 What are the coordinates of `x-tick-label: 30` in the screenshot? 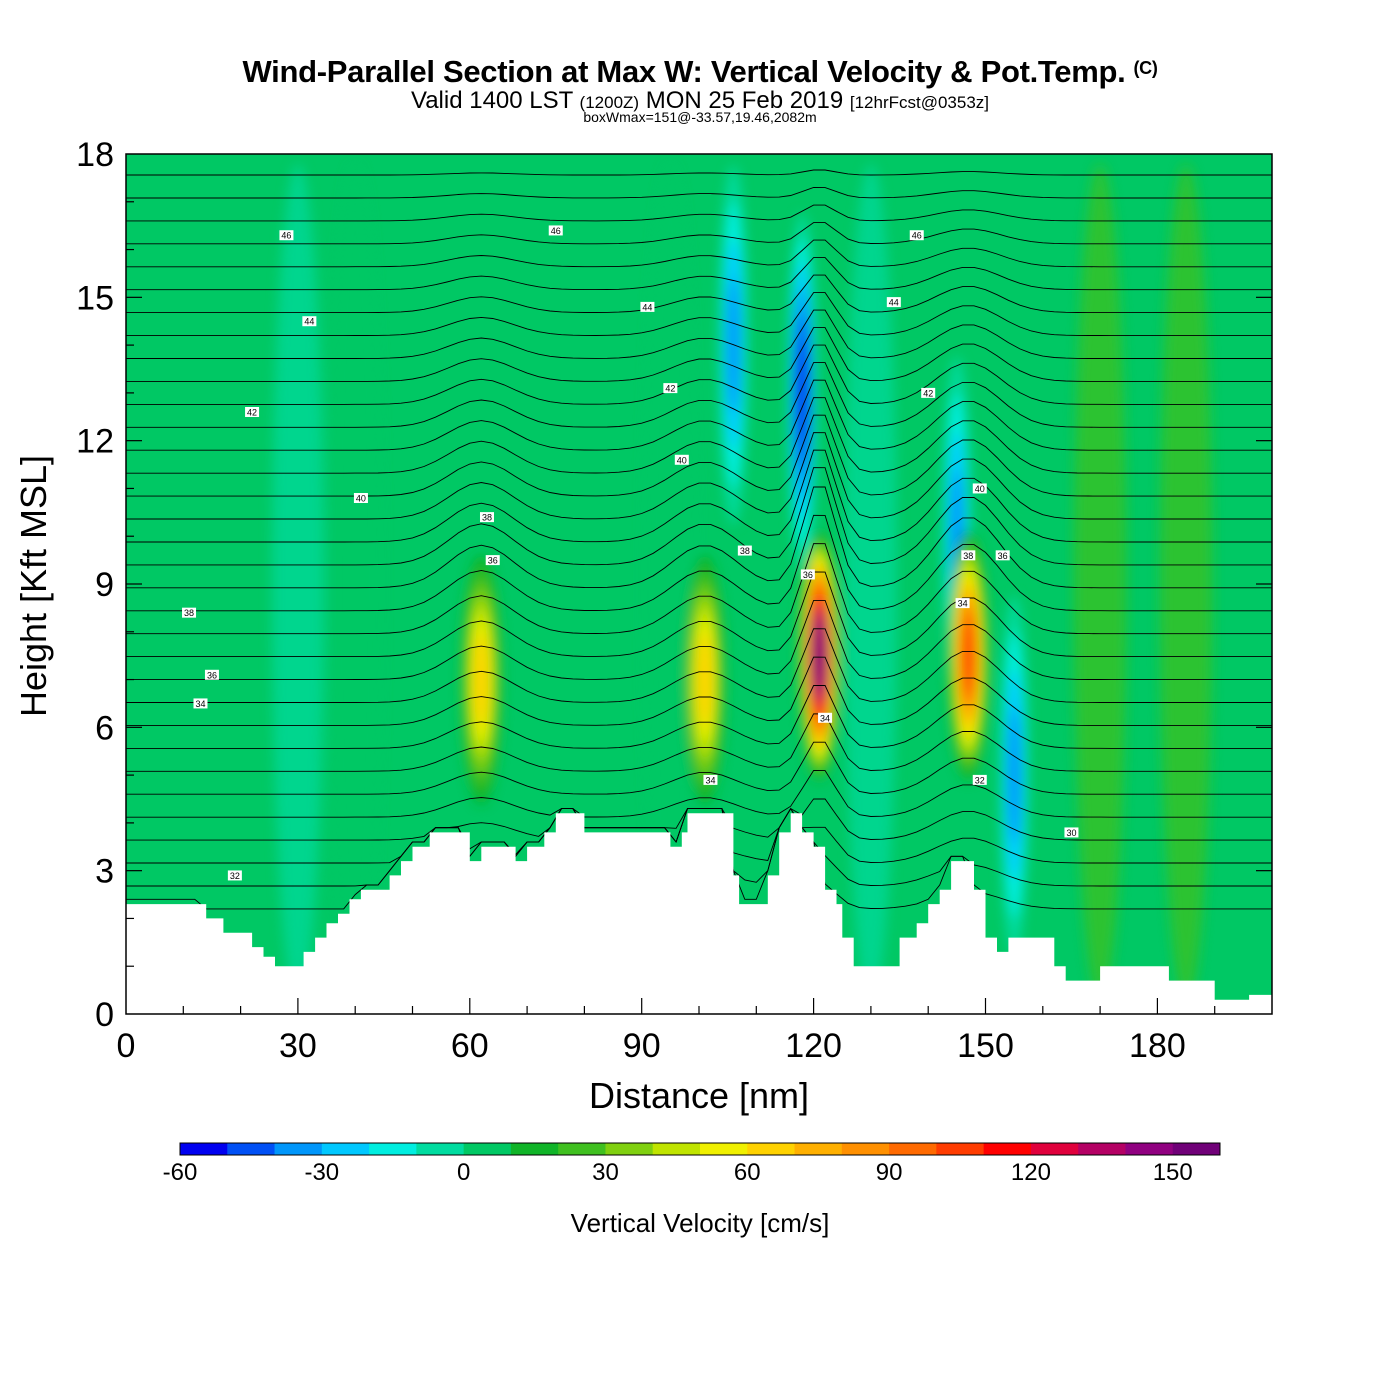 It's located at (298, 1046).